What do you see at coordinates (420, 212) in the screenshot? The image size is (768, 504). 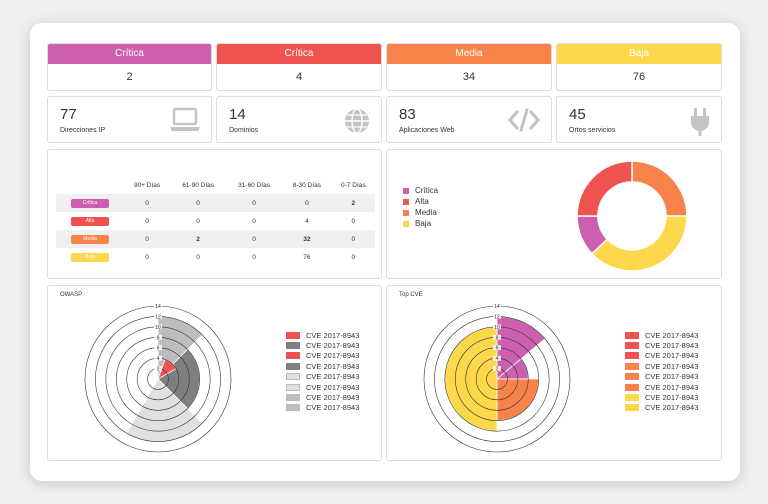 I see `legend-item: Media` at bounding box center [420, 212].